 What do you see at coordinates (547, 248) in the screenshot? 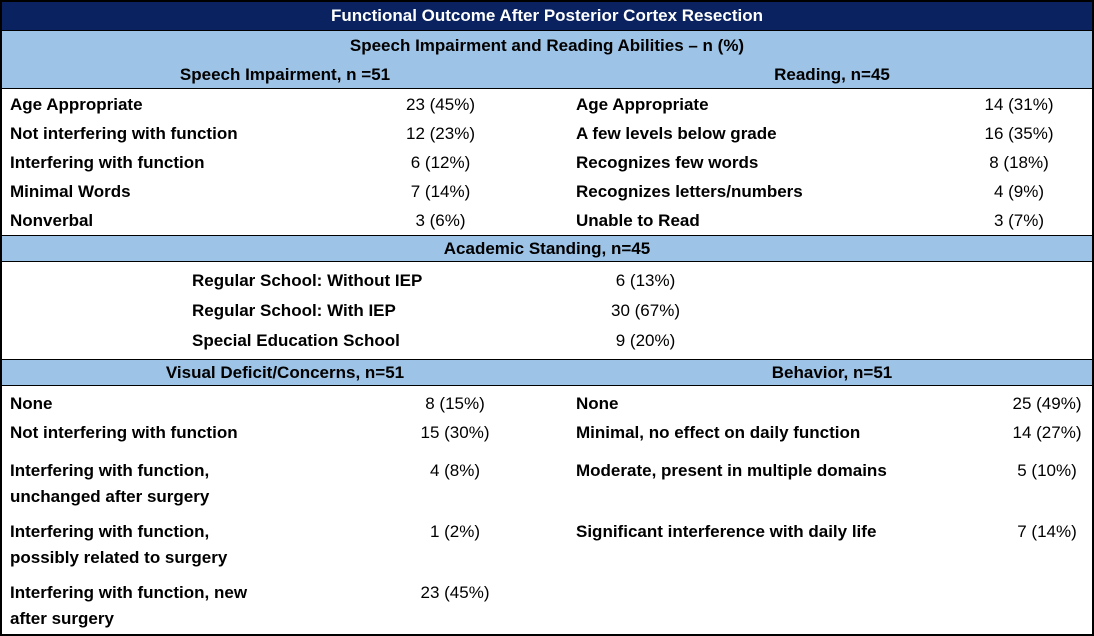
I see `academic-standing-header: Academic Standing, n=45` at bounding box center [547, 248].